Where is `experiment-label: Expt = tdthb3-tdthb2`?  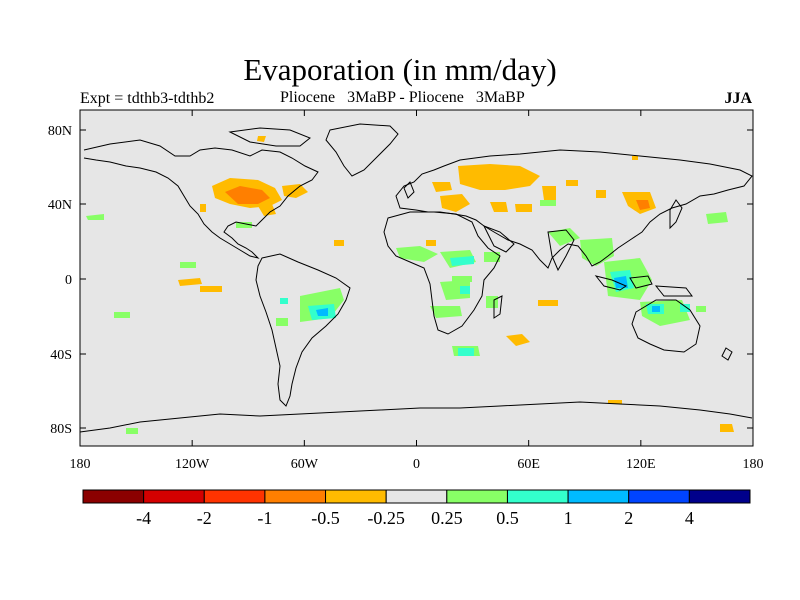
experiment-label: Expt = tdthb3-tdthb2 is located at coordinates (147, 98).